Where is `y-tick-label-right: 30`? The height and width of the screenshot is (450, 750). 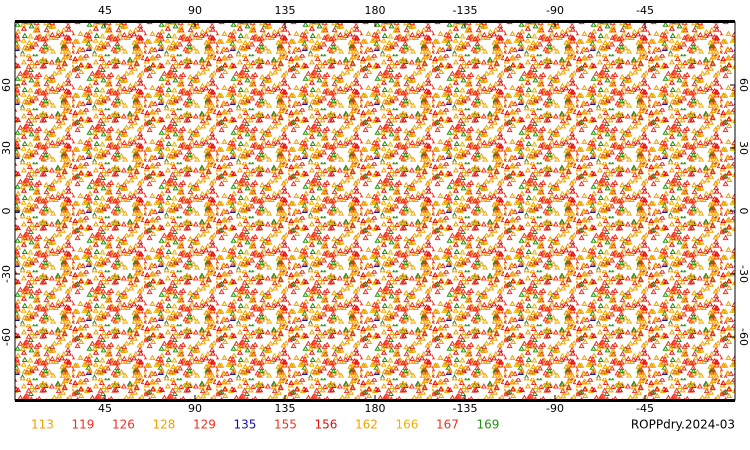 y-tick-label-right: 30 is located at coordinates (743, 148).